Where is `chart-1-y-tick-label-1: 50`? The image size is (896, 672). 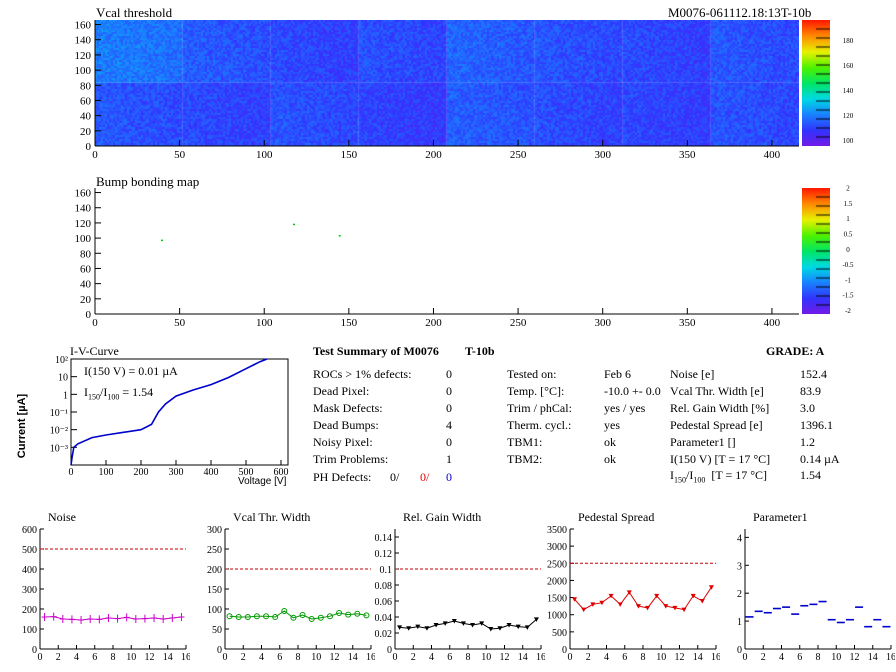 chart-1-y-tick-label-1: 50 is located at coordinates (217, 630).